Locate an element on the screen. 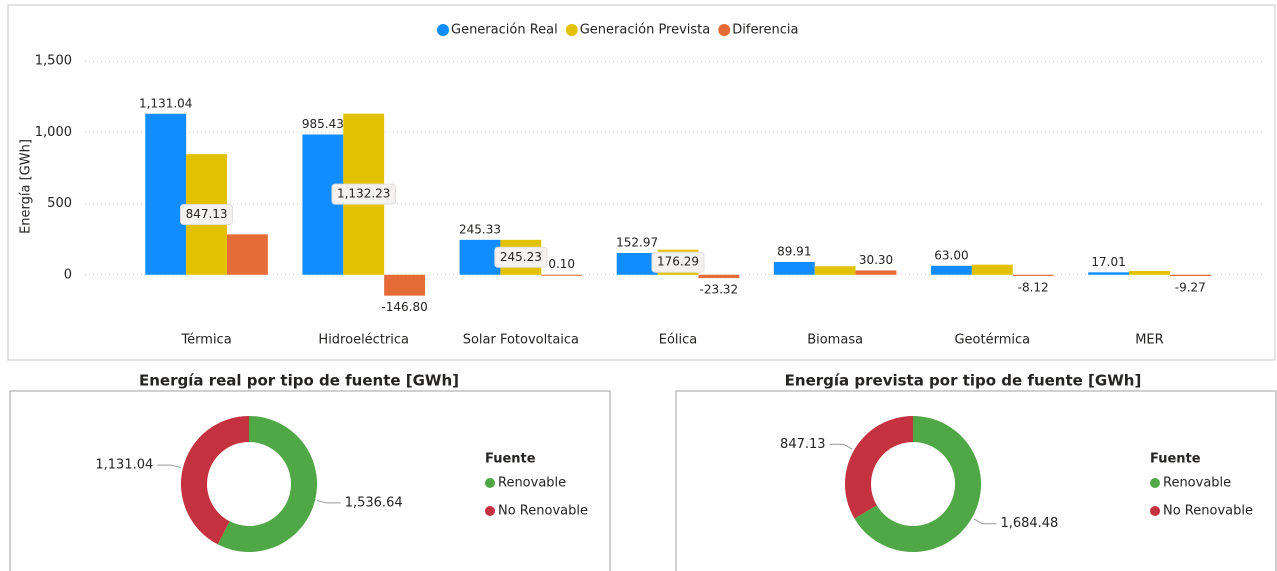 Image resolution: width=1277 pixels, height=571 pixels. y-tick-label: 0 is located at coordinates (68, 274).